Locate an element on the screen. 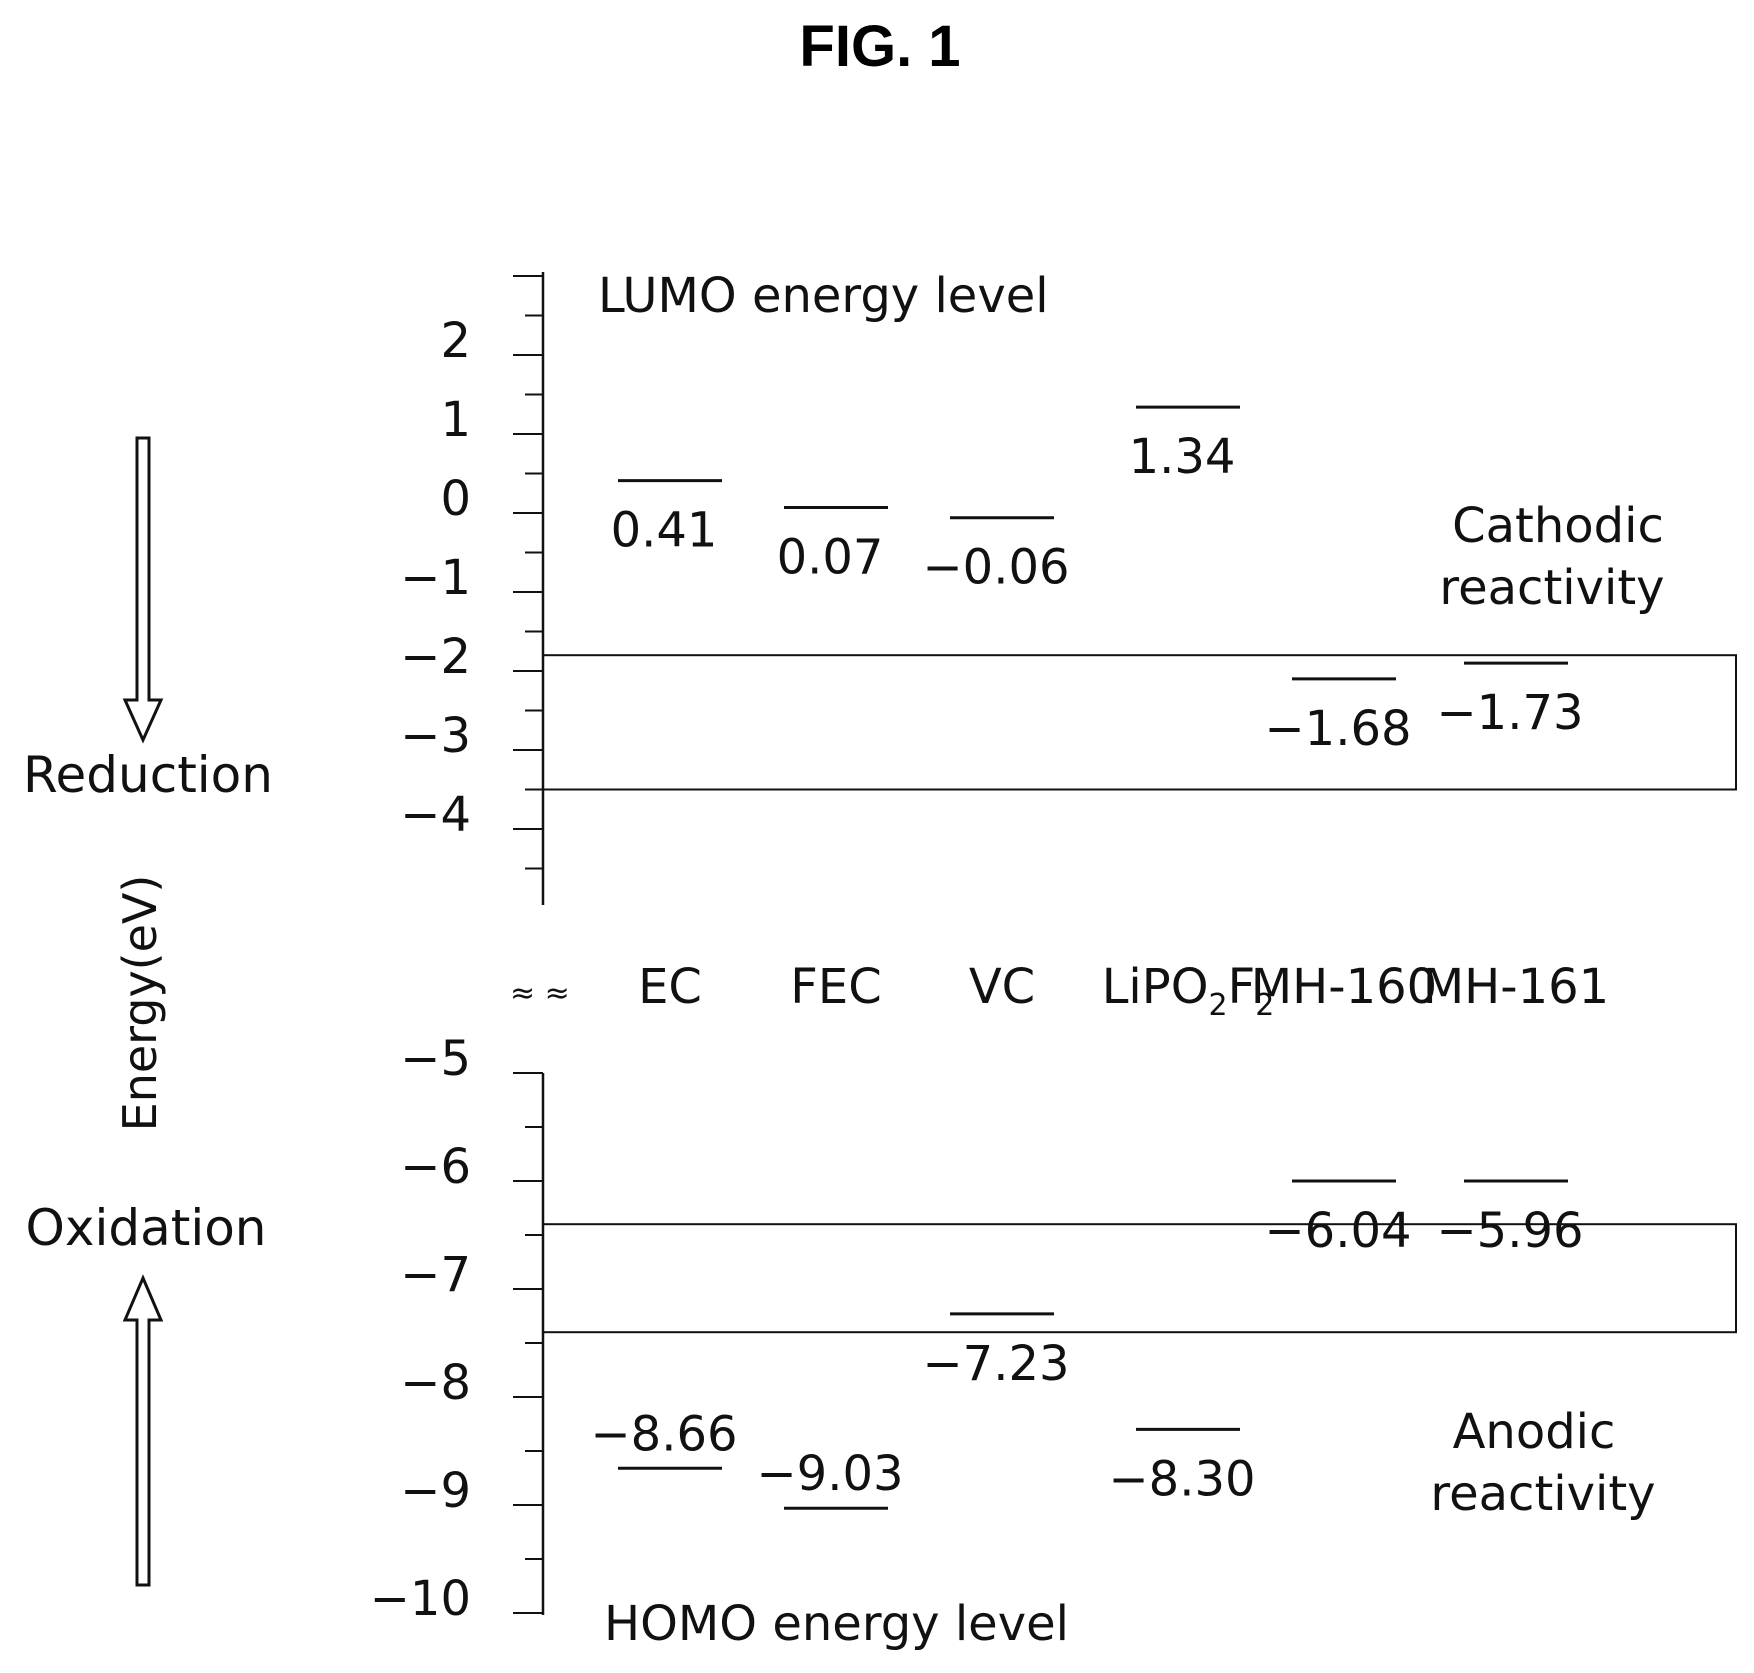 The image size is (1754, 1673). left-annotations: Reduction Energy(eV) Oxidation is located at coordinates (148, 1011).